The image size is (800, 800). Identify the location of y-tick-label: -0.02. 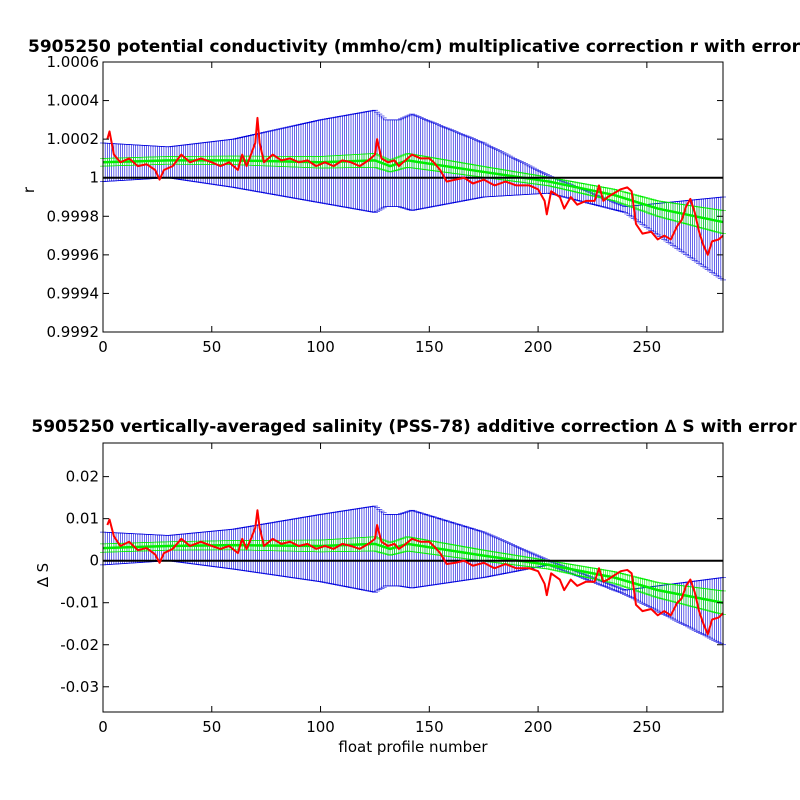
(79, 645).